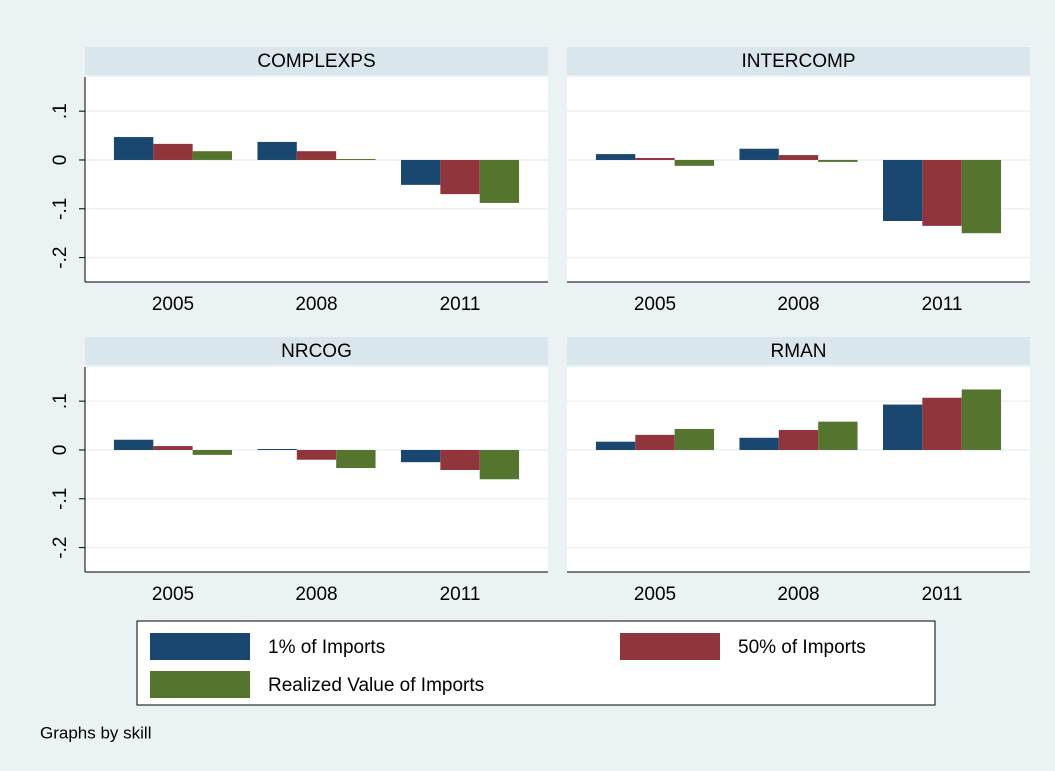 The height and width of the screenshot is (771, 1055). What do you see at coordinates (536, 663) in the screenshot?
I see `legend-box` at bounding box center [536, 663].